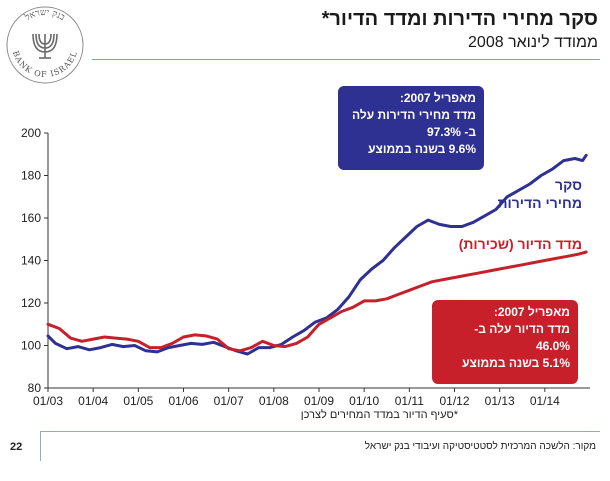 The height and width of the screenshot is (481, 610). What do you see at coordinates (40, 446) in the screenshot?
I see `footer-vertical-divider` at bounding box center [40, 446].